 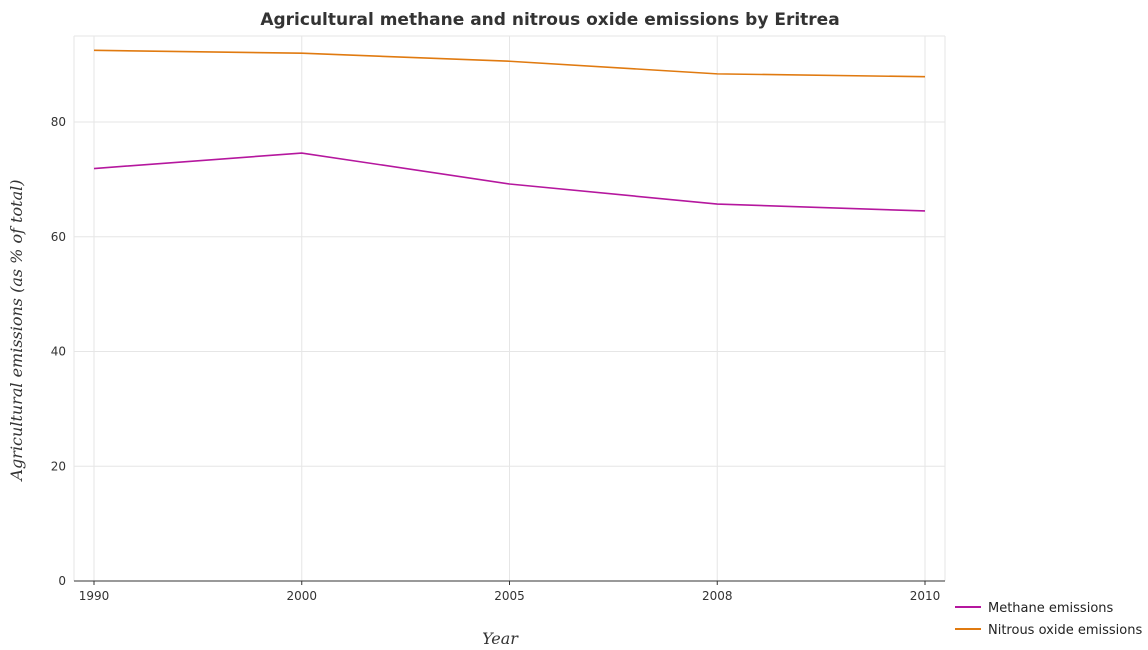 I want to click on x-tick-label: 2008, so click(x=717, y=596).